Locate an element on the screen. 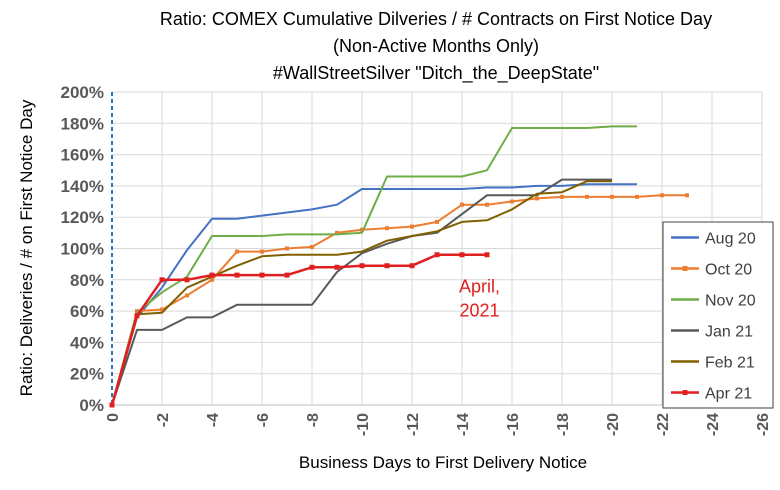 This screenshot has height=490, width=780. legend-label: Oct 20 is located at coordinates (728, 270).